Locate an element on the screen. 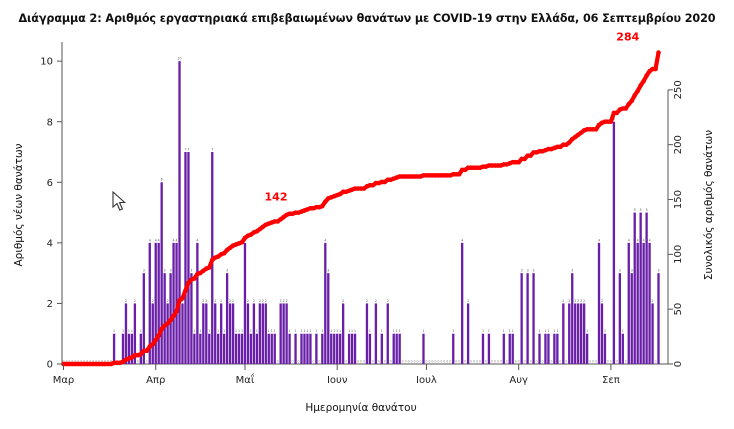  x-tick-label: Μαρ is located at coordinates (64, 380).